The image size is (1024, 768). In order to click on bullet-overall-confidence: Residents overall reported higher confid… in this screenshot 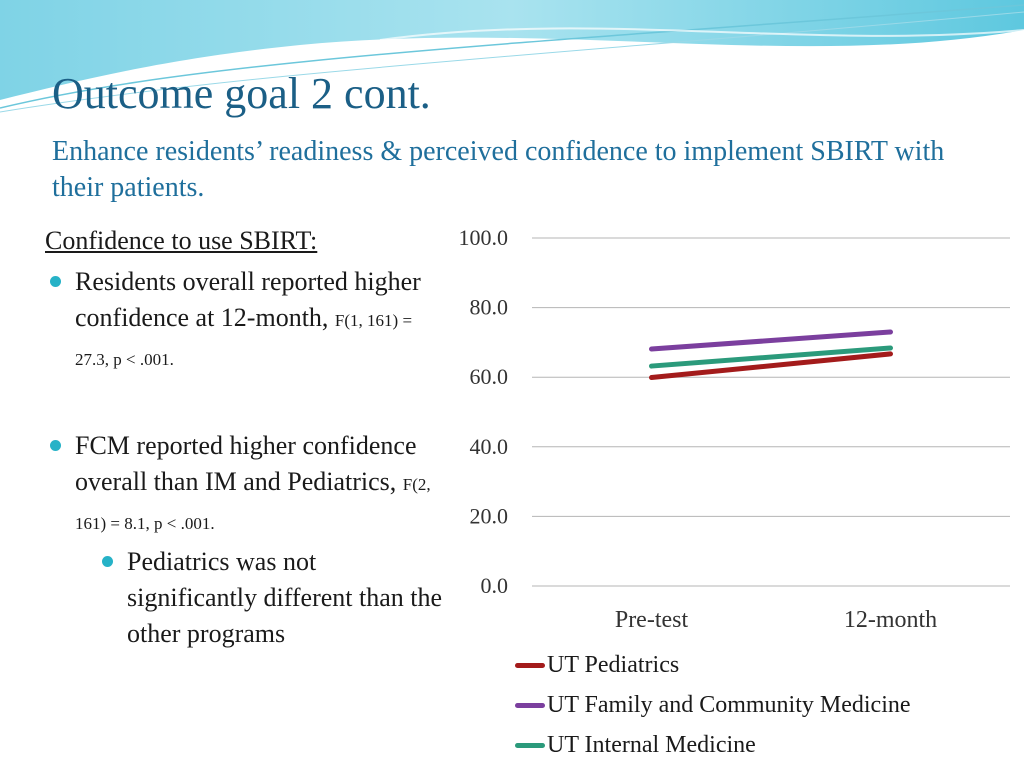, I will do `click(245, 321)`.